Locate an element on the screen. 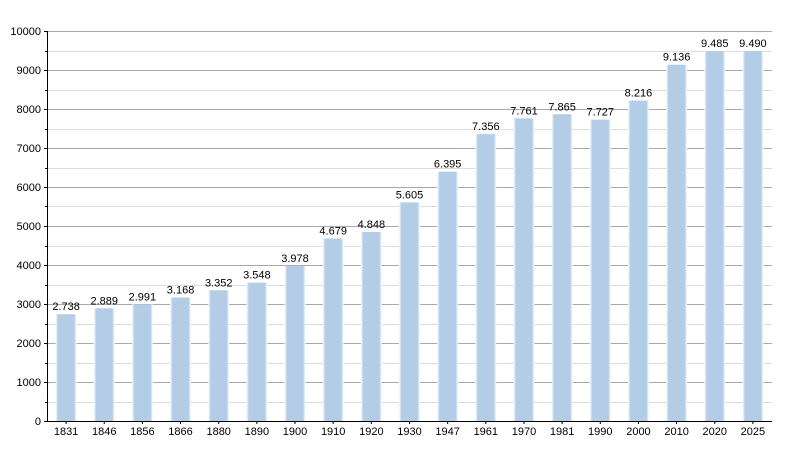 This screenshot has width=800, height=455. y-tick-label-5000: 5000 is located at coordinates (29, 227).